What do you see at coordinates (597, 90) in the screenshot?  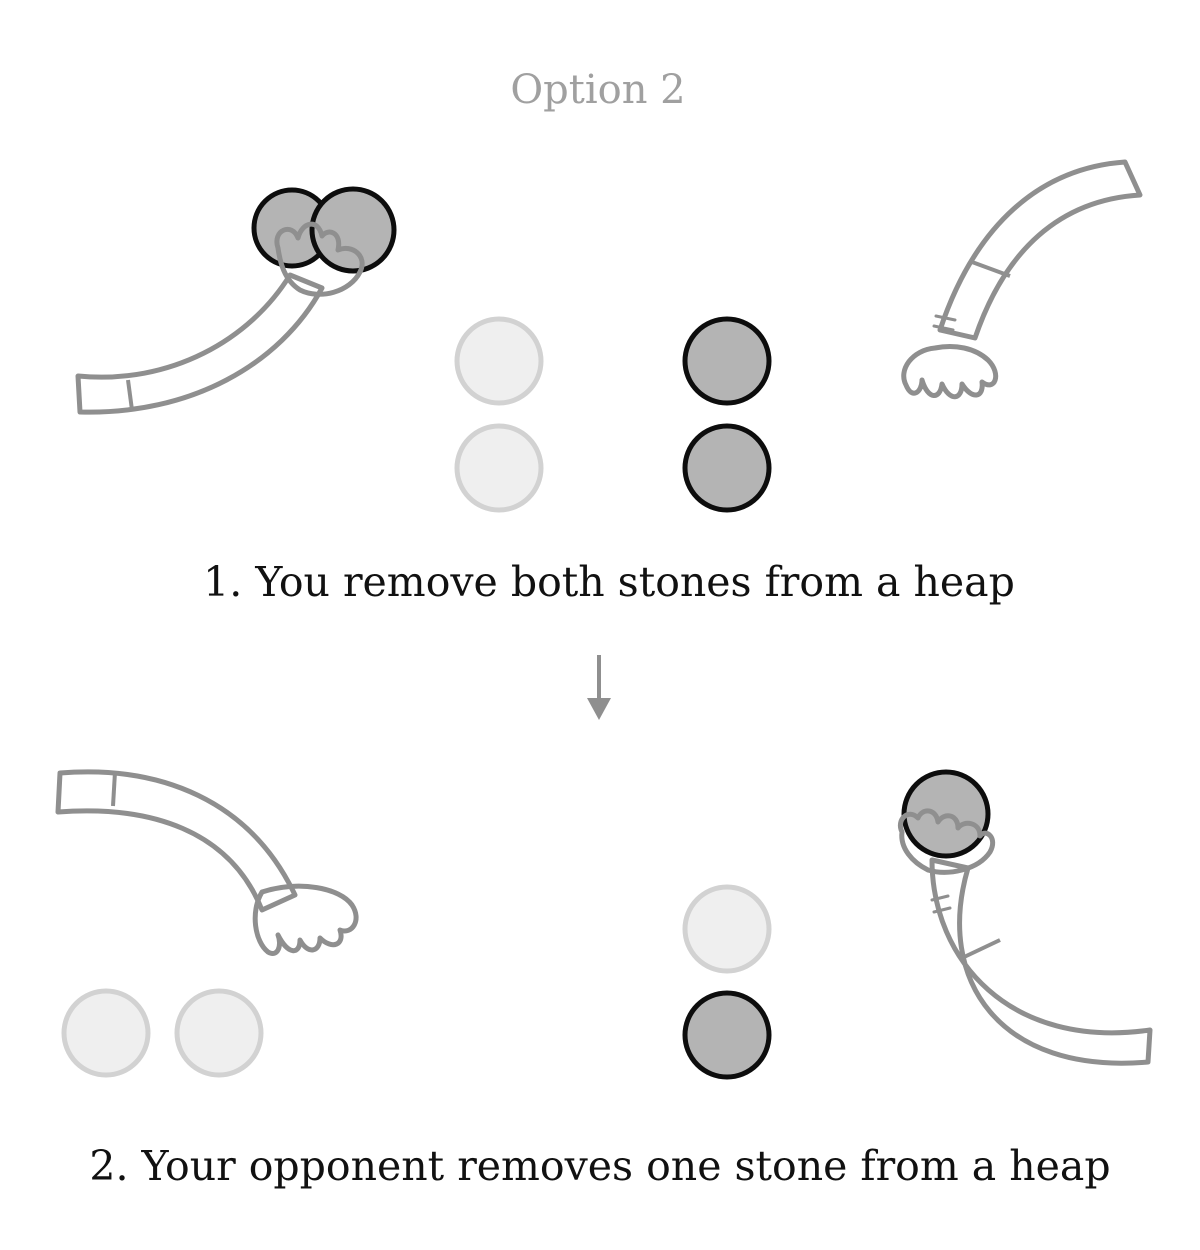 I see `diagram-title: Option 2` at bounding box center [597, 90].